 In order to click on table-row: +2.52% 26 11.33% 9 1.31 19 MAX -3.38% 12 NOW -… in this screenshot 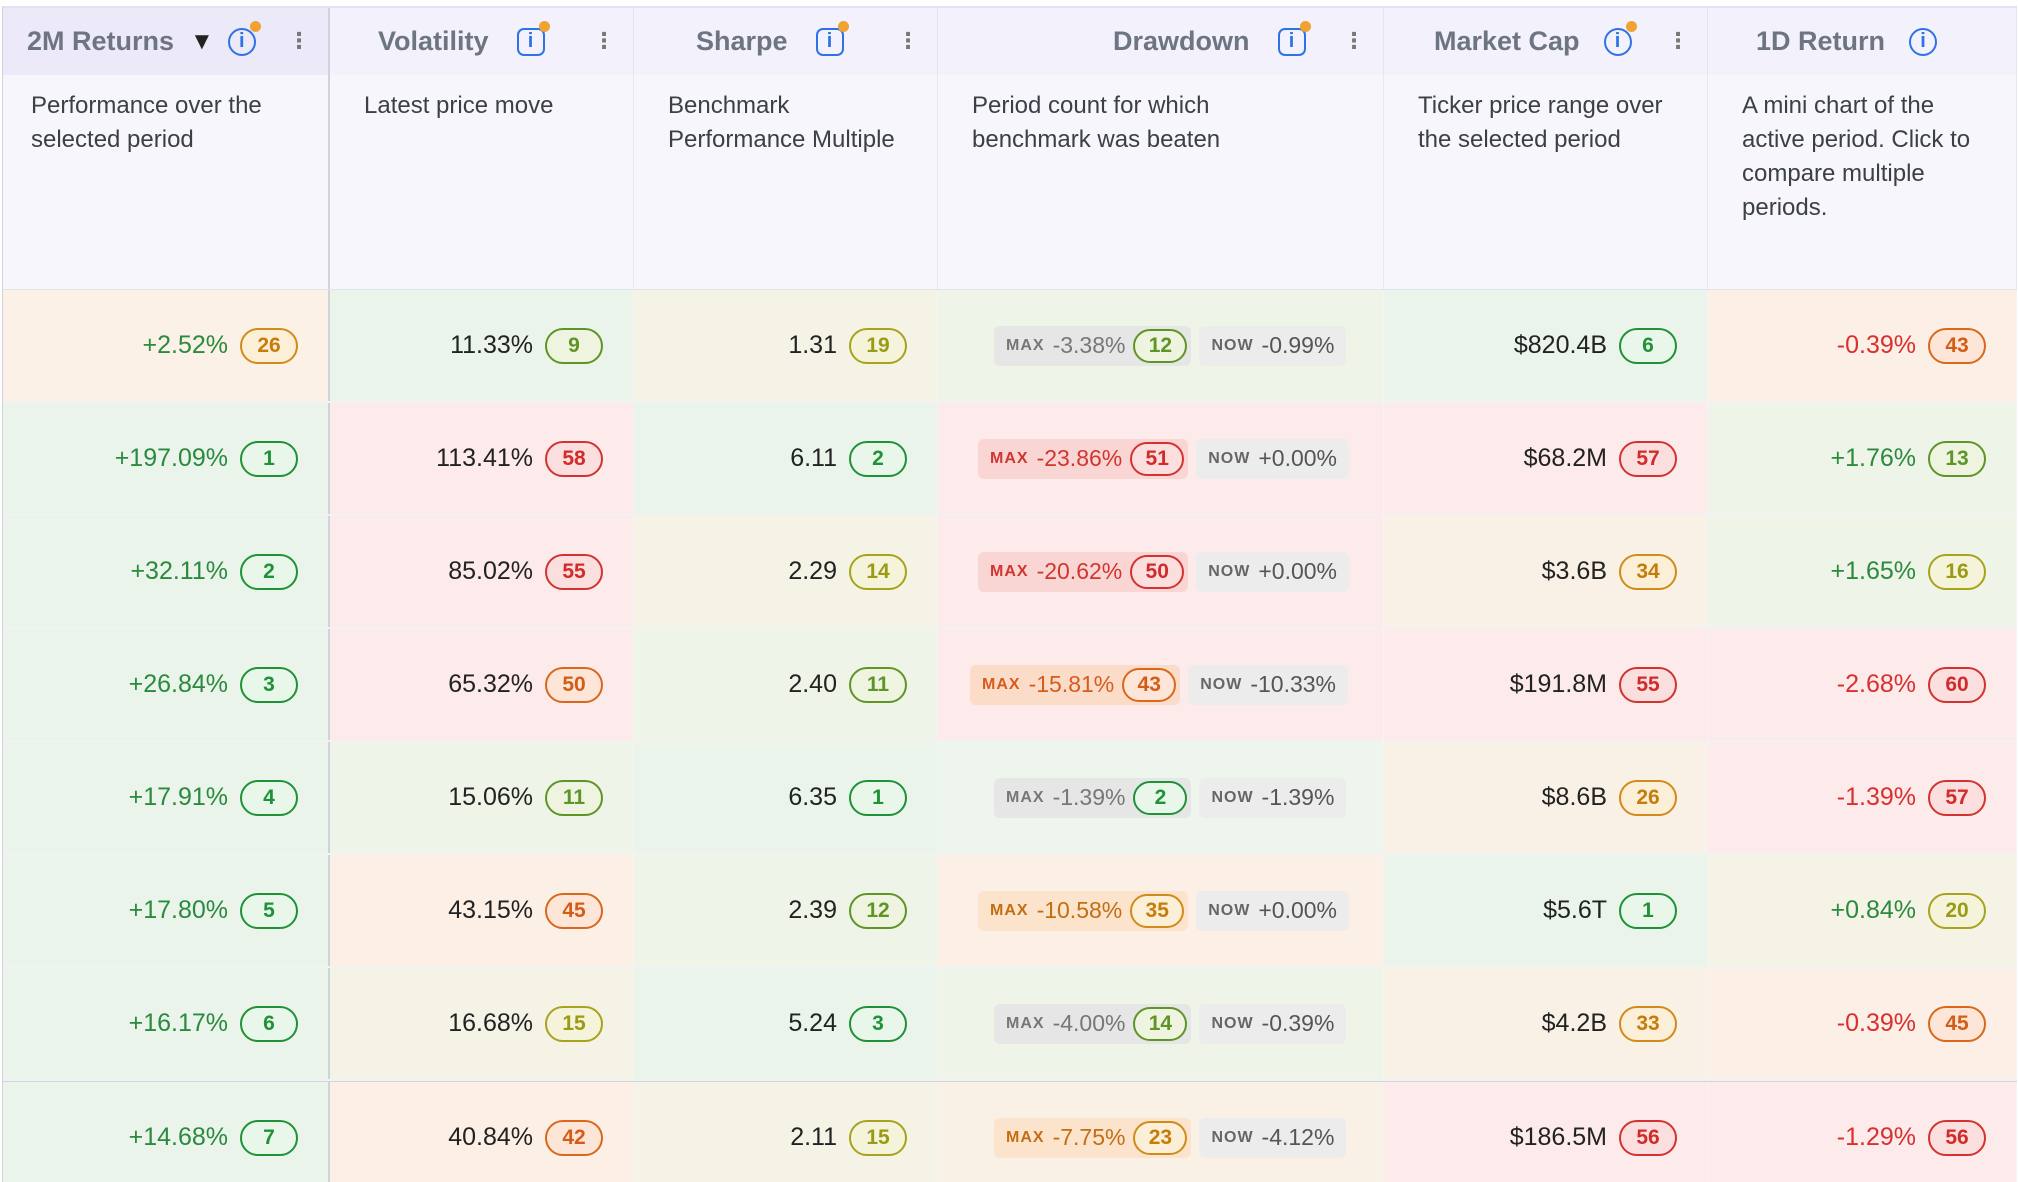, I will do `click(1010, 346)`.